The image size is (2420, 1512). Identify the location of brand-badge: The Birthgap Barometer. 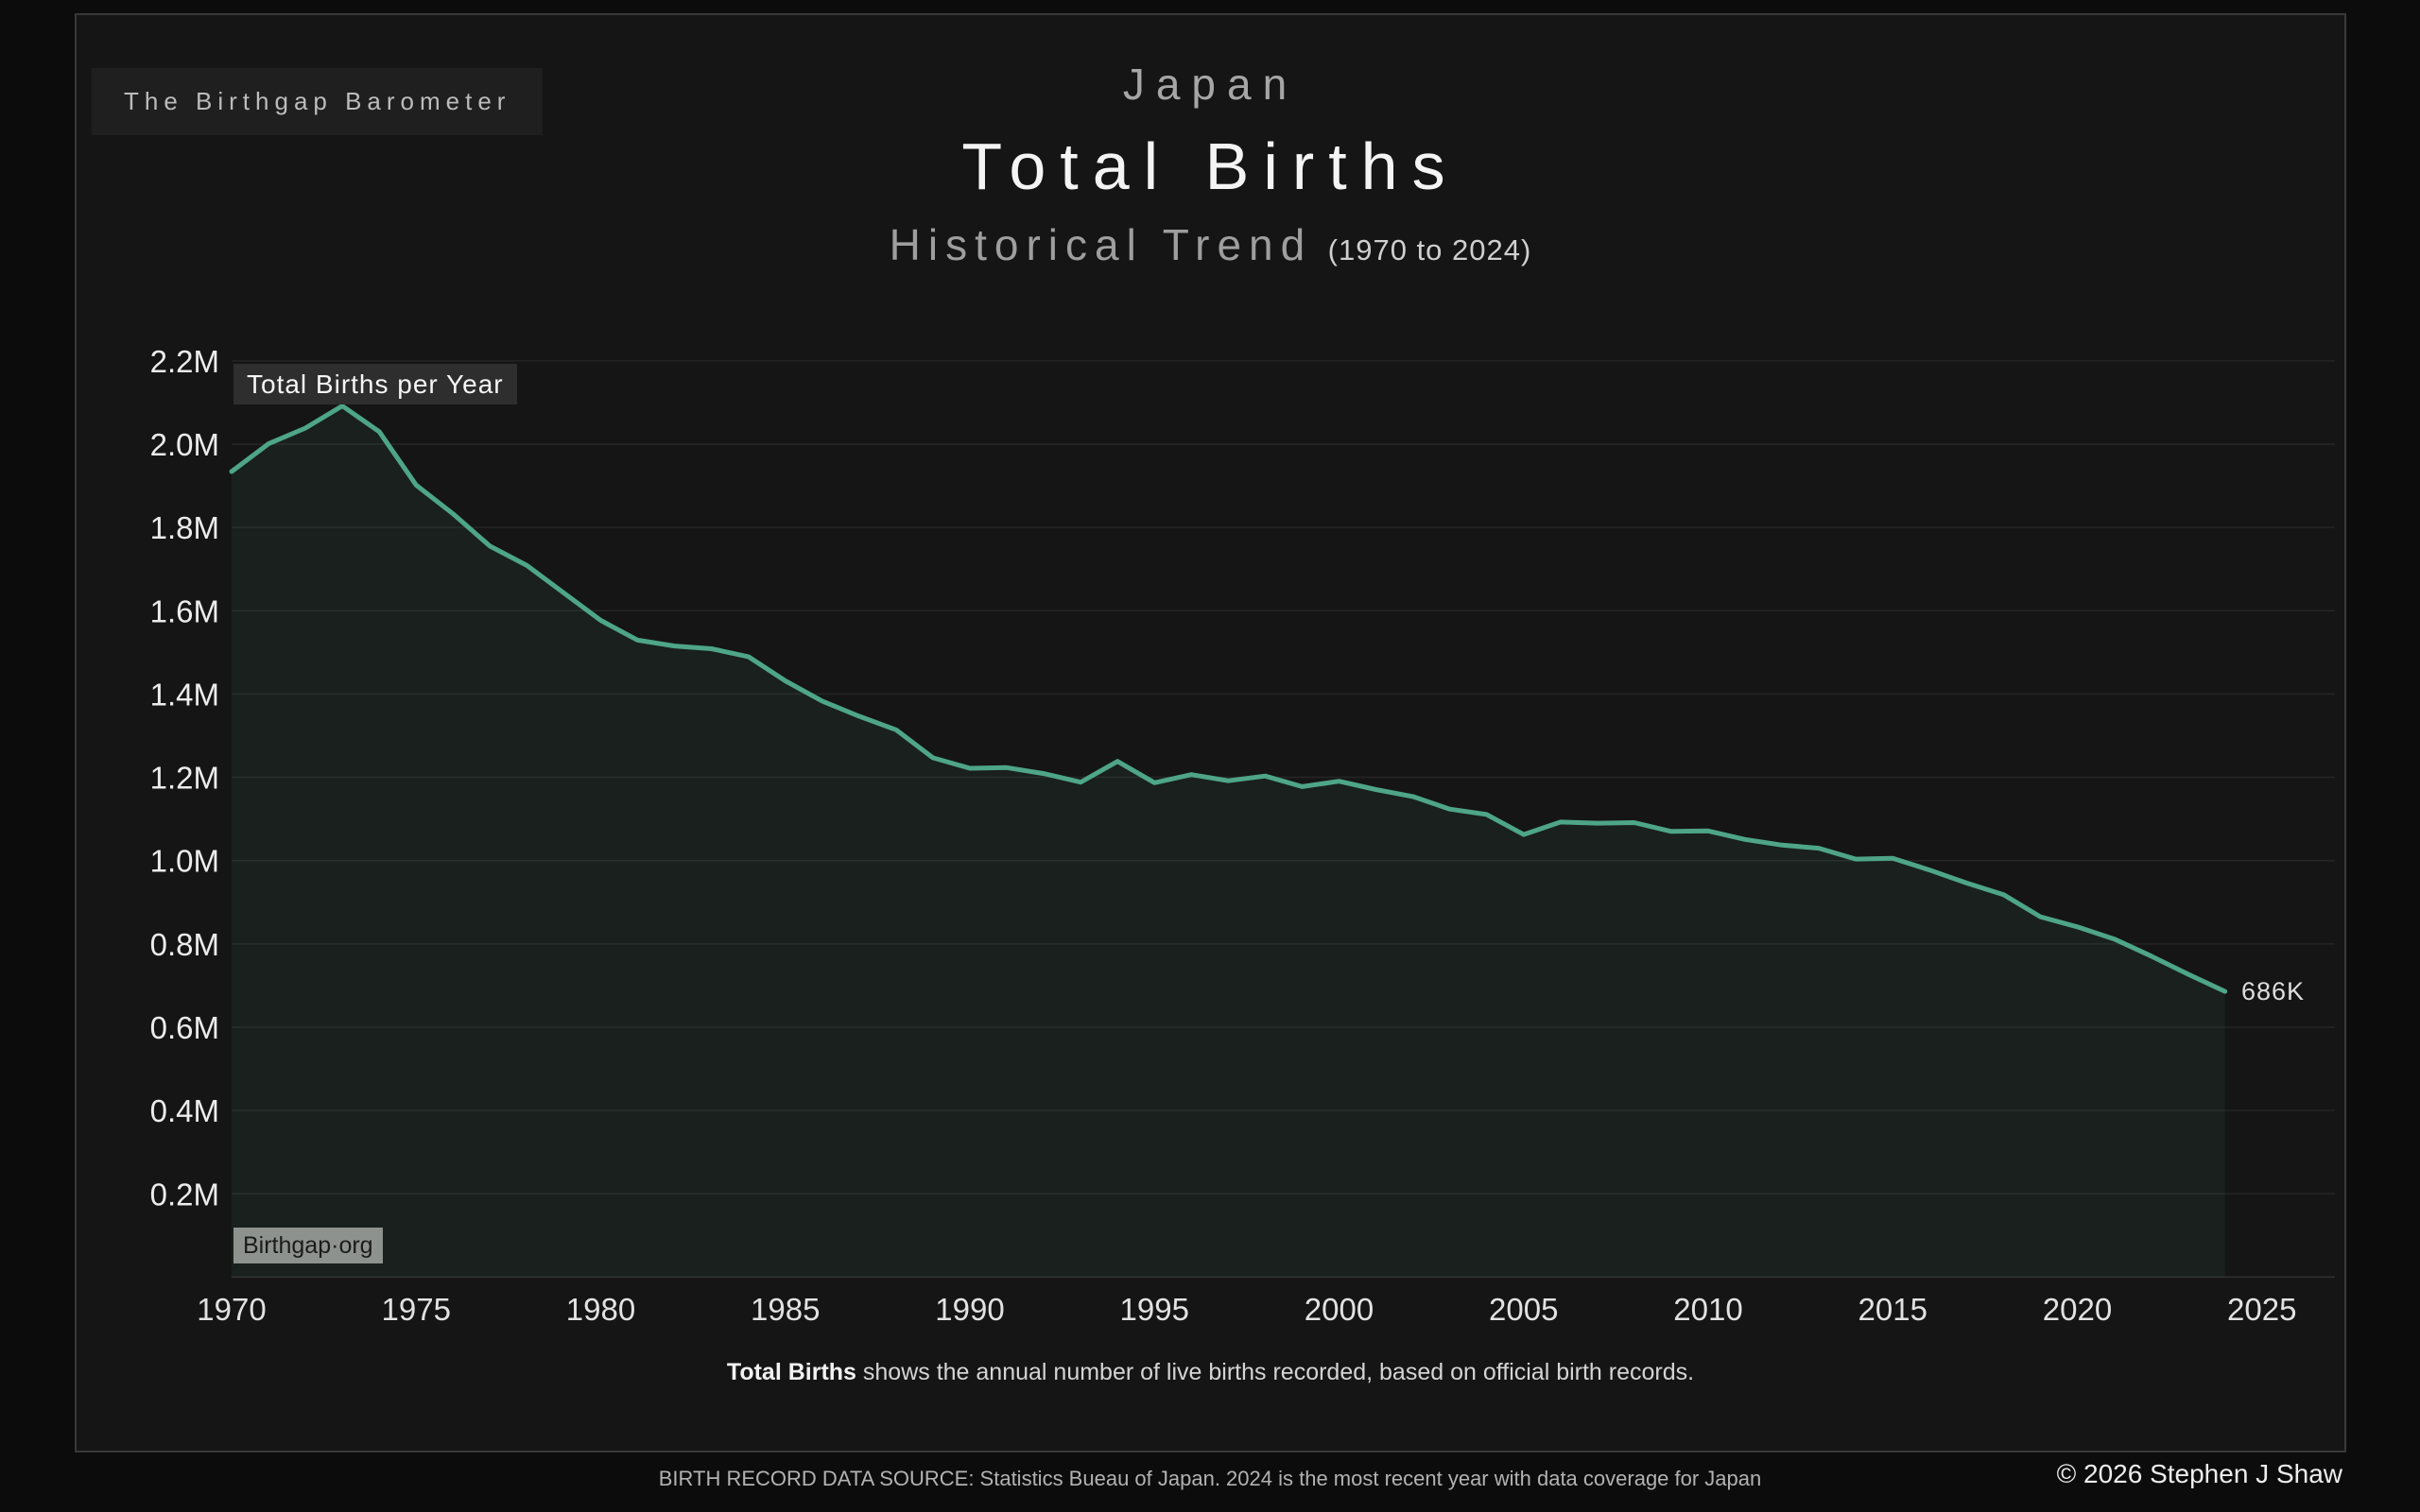
(318, 101).